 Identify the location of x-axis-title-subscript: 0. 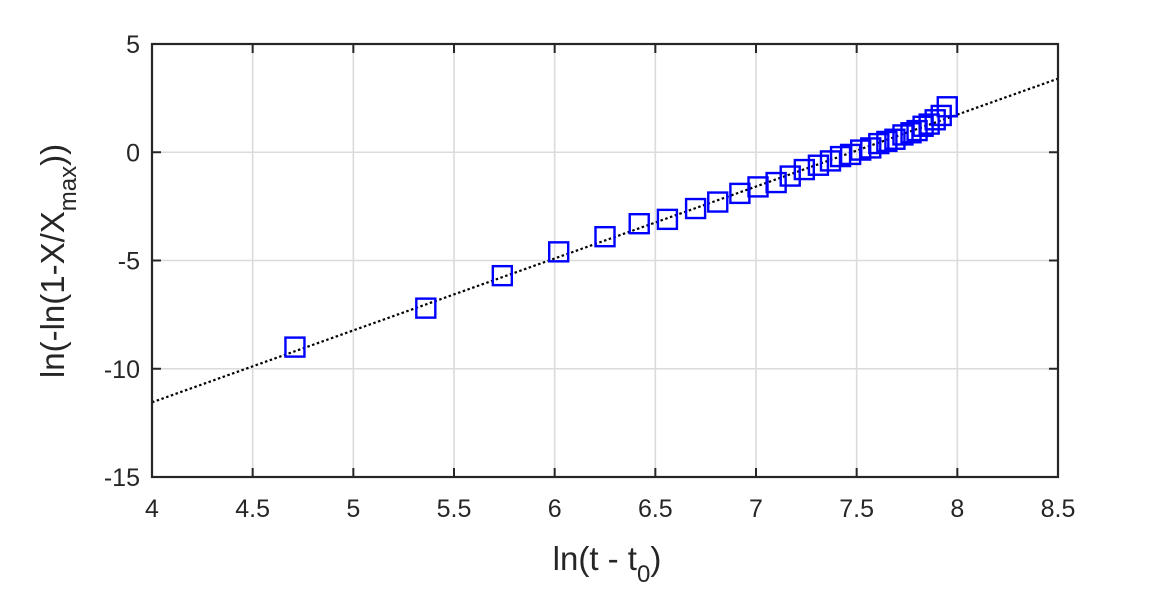
(643, 574).